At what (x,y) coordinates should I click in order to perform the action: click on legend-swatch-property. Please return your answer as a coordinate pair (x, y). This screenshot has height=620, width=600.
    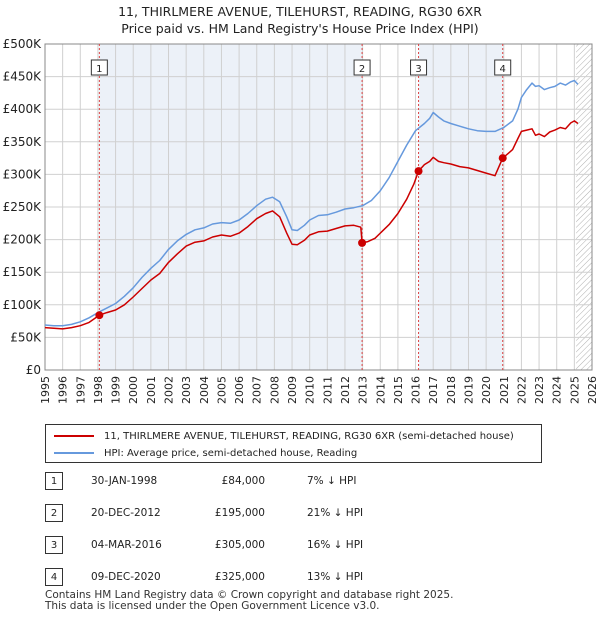
    Looking at the image, I should click on (74, 436).